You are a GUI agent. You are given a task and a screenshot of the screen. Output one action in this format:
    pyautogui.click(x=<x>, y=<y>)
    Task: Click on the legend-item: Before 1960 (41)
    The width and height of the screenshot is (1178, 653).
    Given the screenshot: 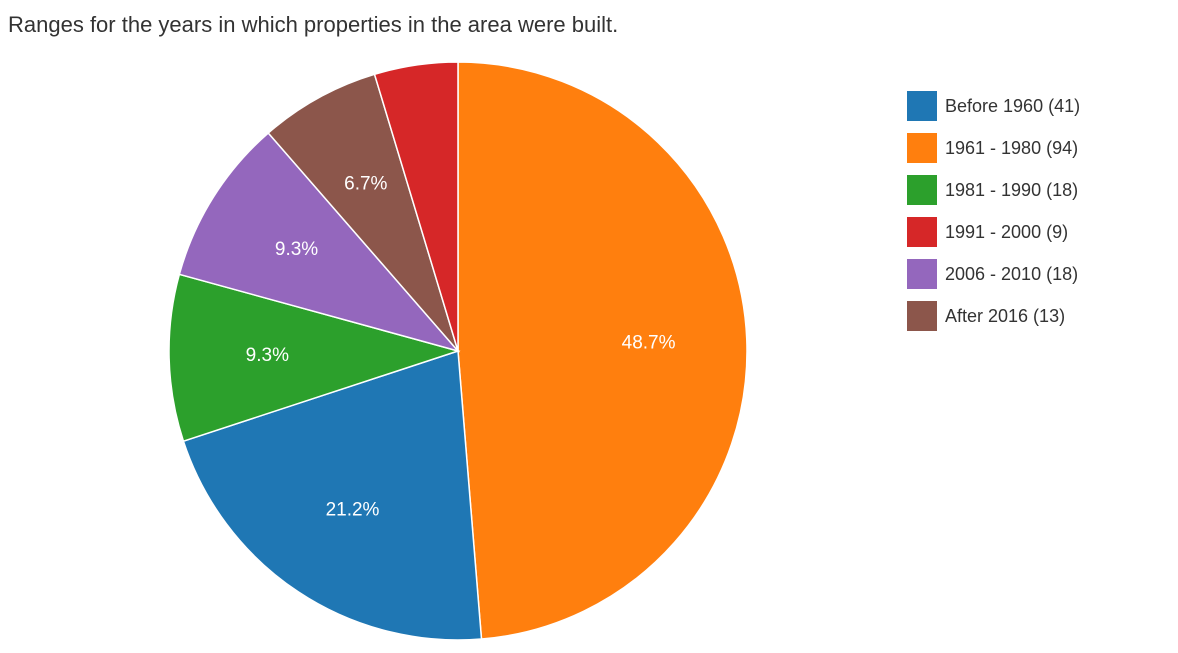 What is the action you would take?
    pyautogui.click(x=993, y=106)
    